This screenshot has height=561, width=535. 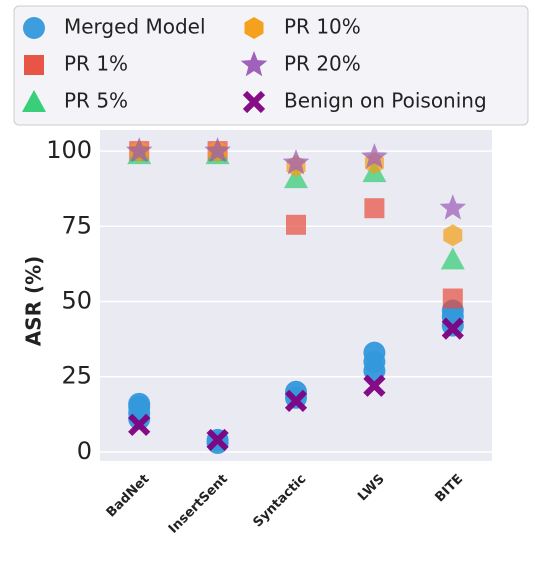 I want to click on legend-label: Benign on Poisoning, so click(x=385, y=101).